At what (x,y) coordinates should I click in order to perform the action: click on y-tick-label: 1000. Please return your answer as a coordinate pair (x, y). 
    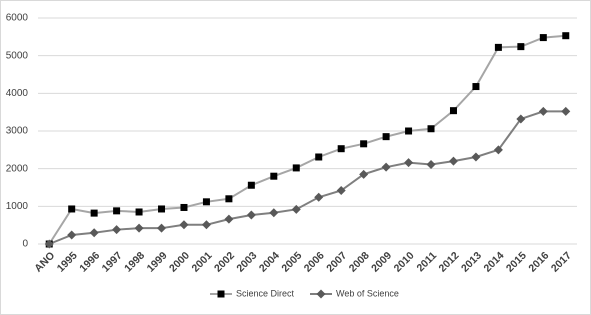
    Looking at the image, I should click on (17, 206).